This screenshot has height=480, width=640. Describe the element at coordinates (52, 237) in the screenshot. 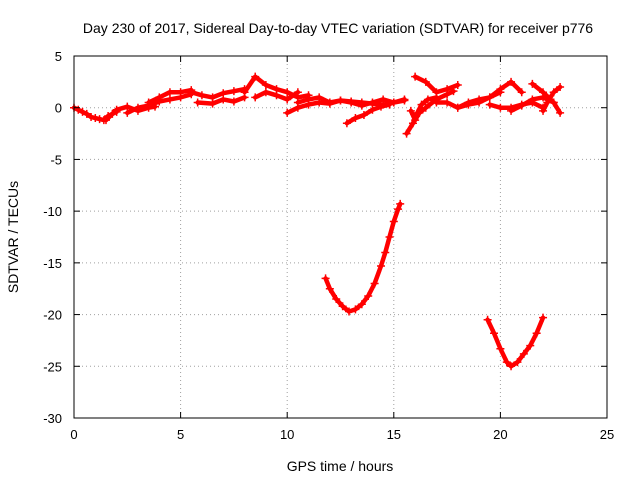

I see `y-tick-labels: 5 0 -5 -10 -15 -20 -25 -30` at that location.